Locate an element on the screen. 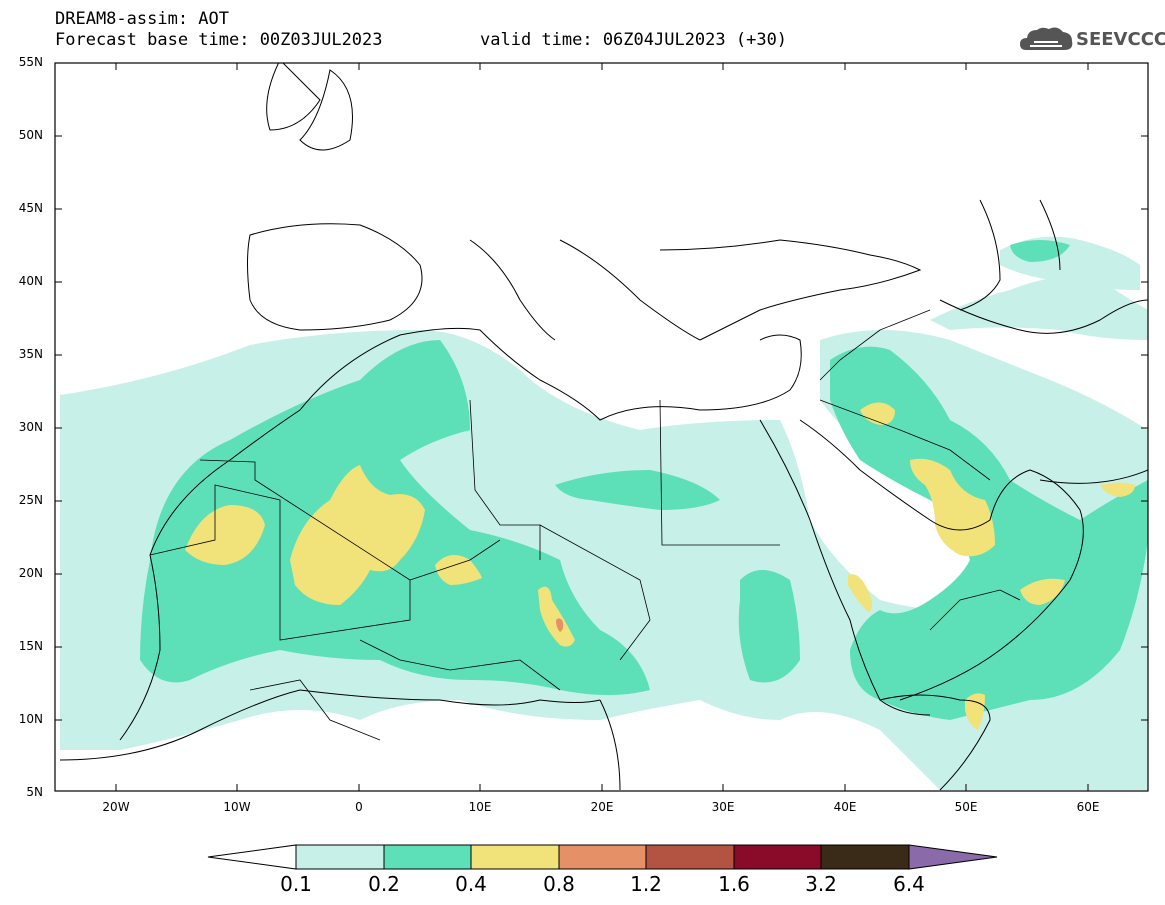 Image resolution: width=1165 pixels, height=905 pixels. colorbar is located at coordinates (602, 857).